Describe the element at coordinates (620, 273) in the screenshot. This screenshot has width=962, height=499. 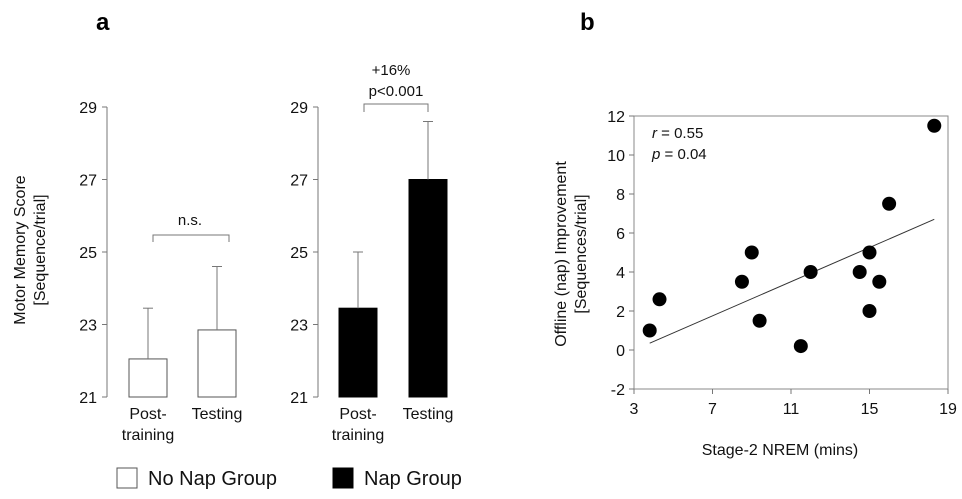
I see `chart3-ytick-label: 4` at that location.